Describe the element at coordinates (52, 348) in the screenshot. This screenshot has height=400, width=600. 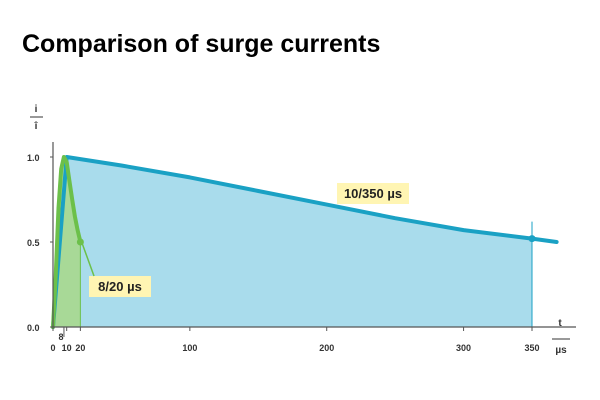
I see `x-tick-label-0: 0` at that location.